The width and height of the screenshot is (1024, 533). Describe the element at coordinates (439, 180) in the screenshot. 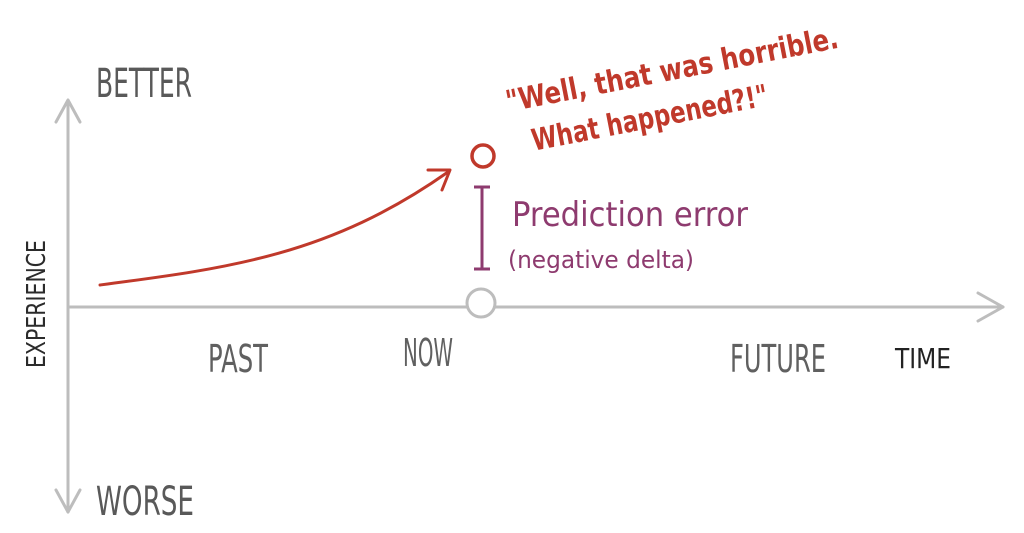

I see `curve-arrowhead-icon` at that location.